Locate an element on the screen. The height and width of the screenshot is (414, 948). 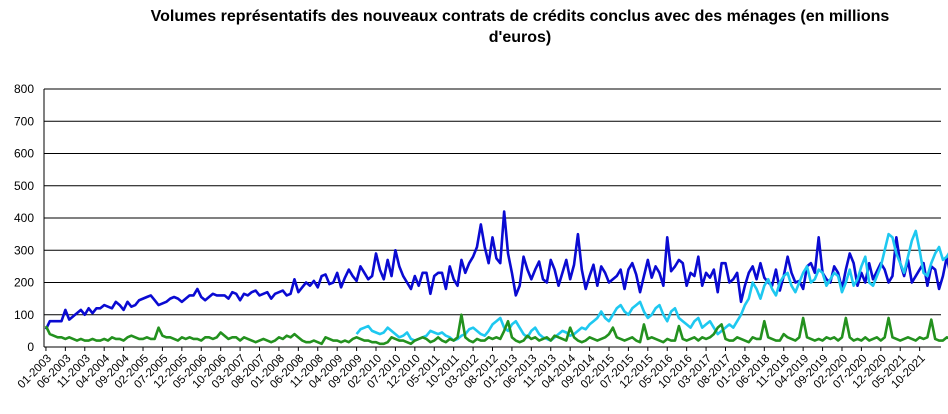
y-tick-labels: 0 100 200 300 400 500 600 700 800 is located at coordinates (24, 218).